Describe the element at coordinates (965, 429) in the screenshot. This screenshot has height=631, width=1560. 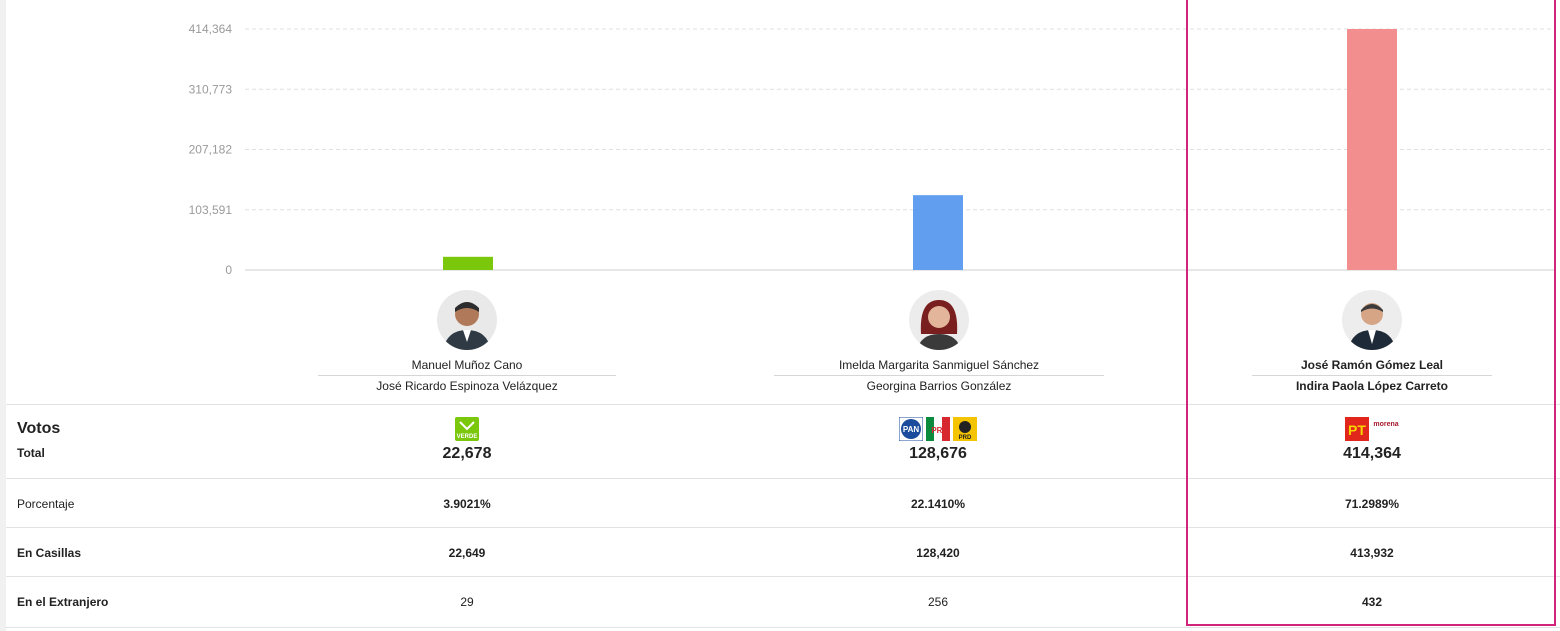
I see `prd-logo-icon: PRD` at that location.